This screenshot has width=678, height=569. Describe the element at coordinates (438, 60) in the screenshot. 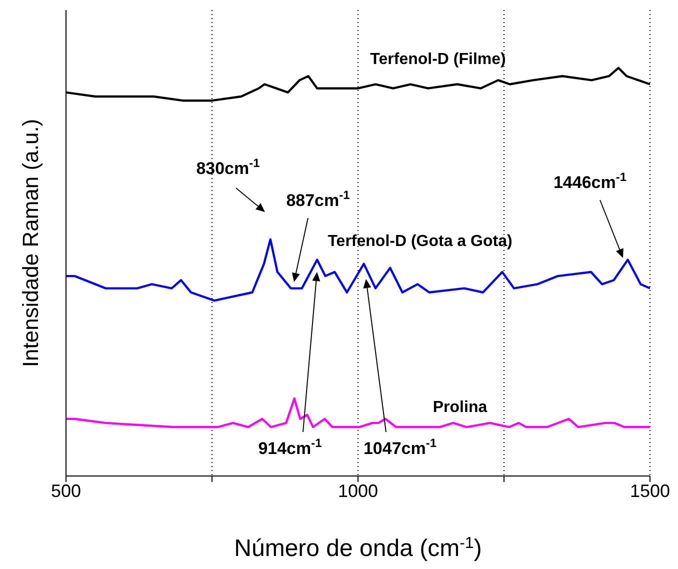

I see `series-label: Terfenol-D (Filme)` at that location.